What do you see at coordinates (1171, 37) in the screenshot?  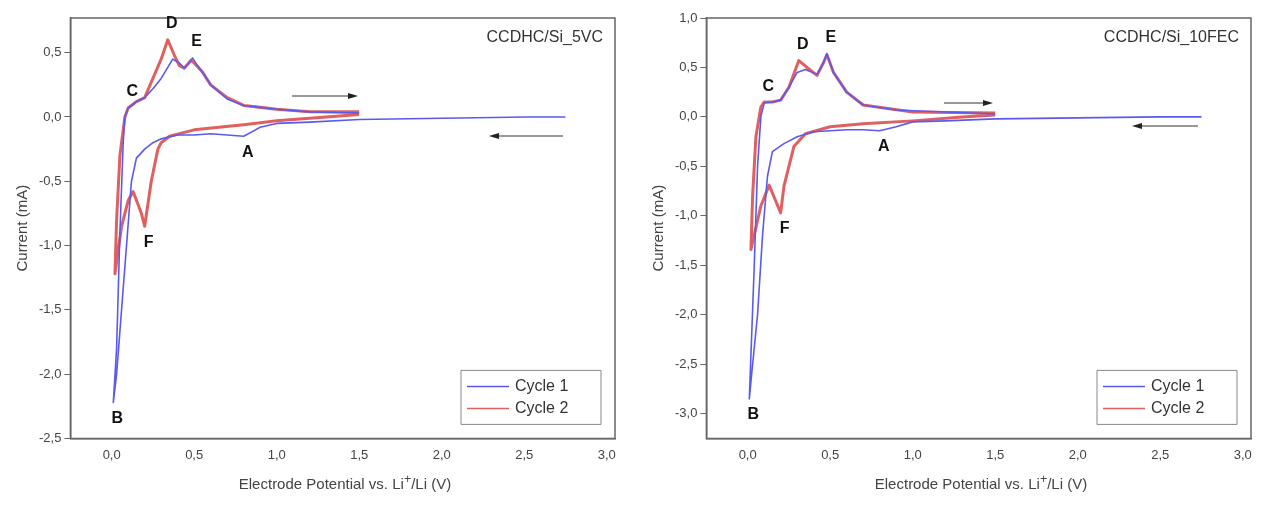 I see `annotation: CCDHC/Si_10FEC` at bounding box center [1171, 37].